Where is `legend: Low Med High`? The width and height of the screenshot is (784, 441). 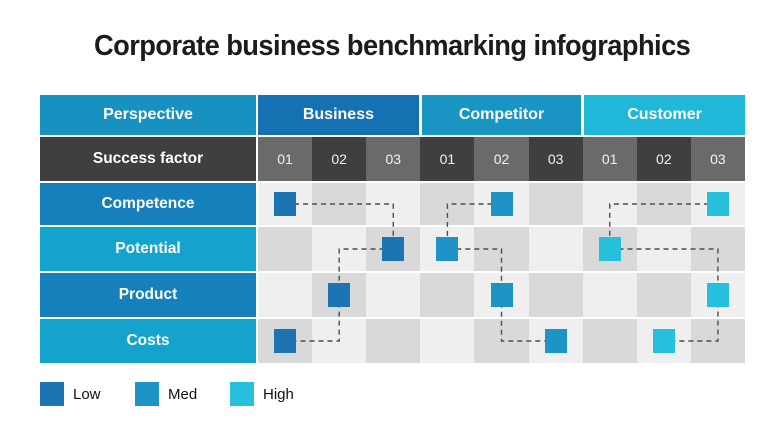 legend: Low Med High is located at coordinates (240, 395).